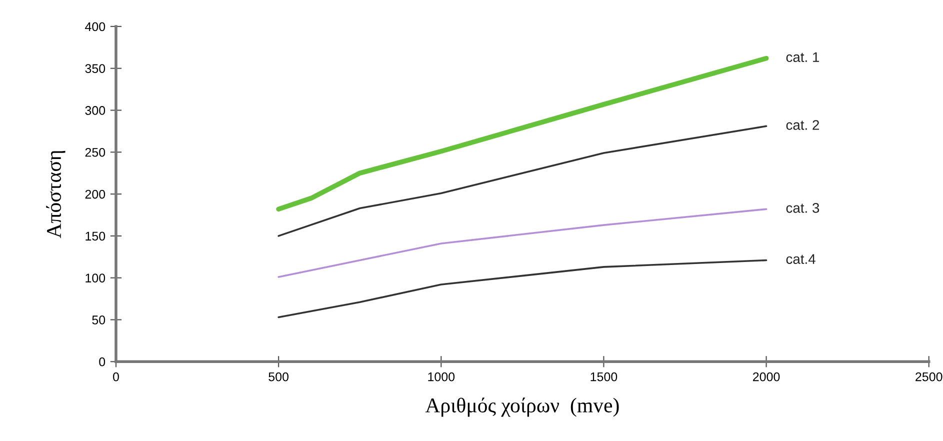 This screenshot has width=943, height=441. I want to click on y-tick-label: 50, so click(99, 320).